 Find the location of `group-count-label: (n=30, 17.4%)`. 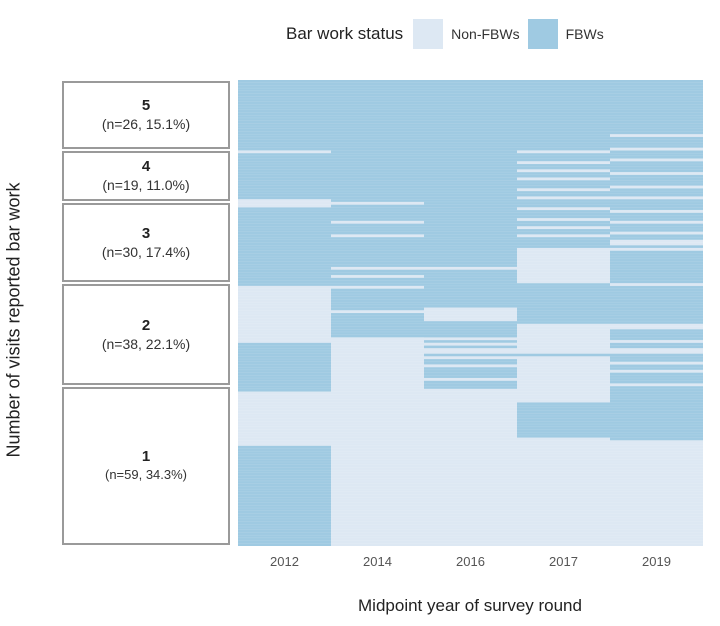

group-count-label: (n=30, 17.4%) is located at coordinates (146, 251).